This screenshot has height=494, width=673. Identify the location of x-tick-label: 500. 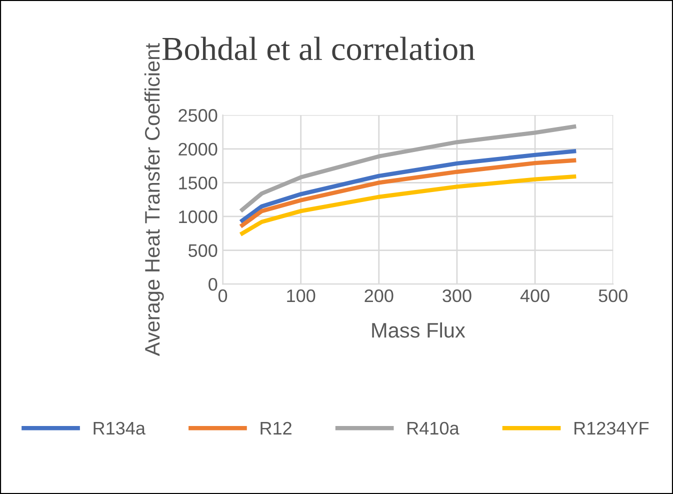
(613, 295).